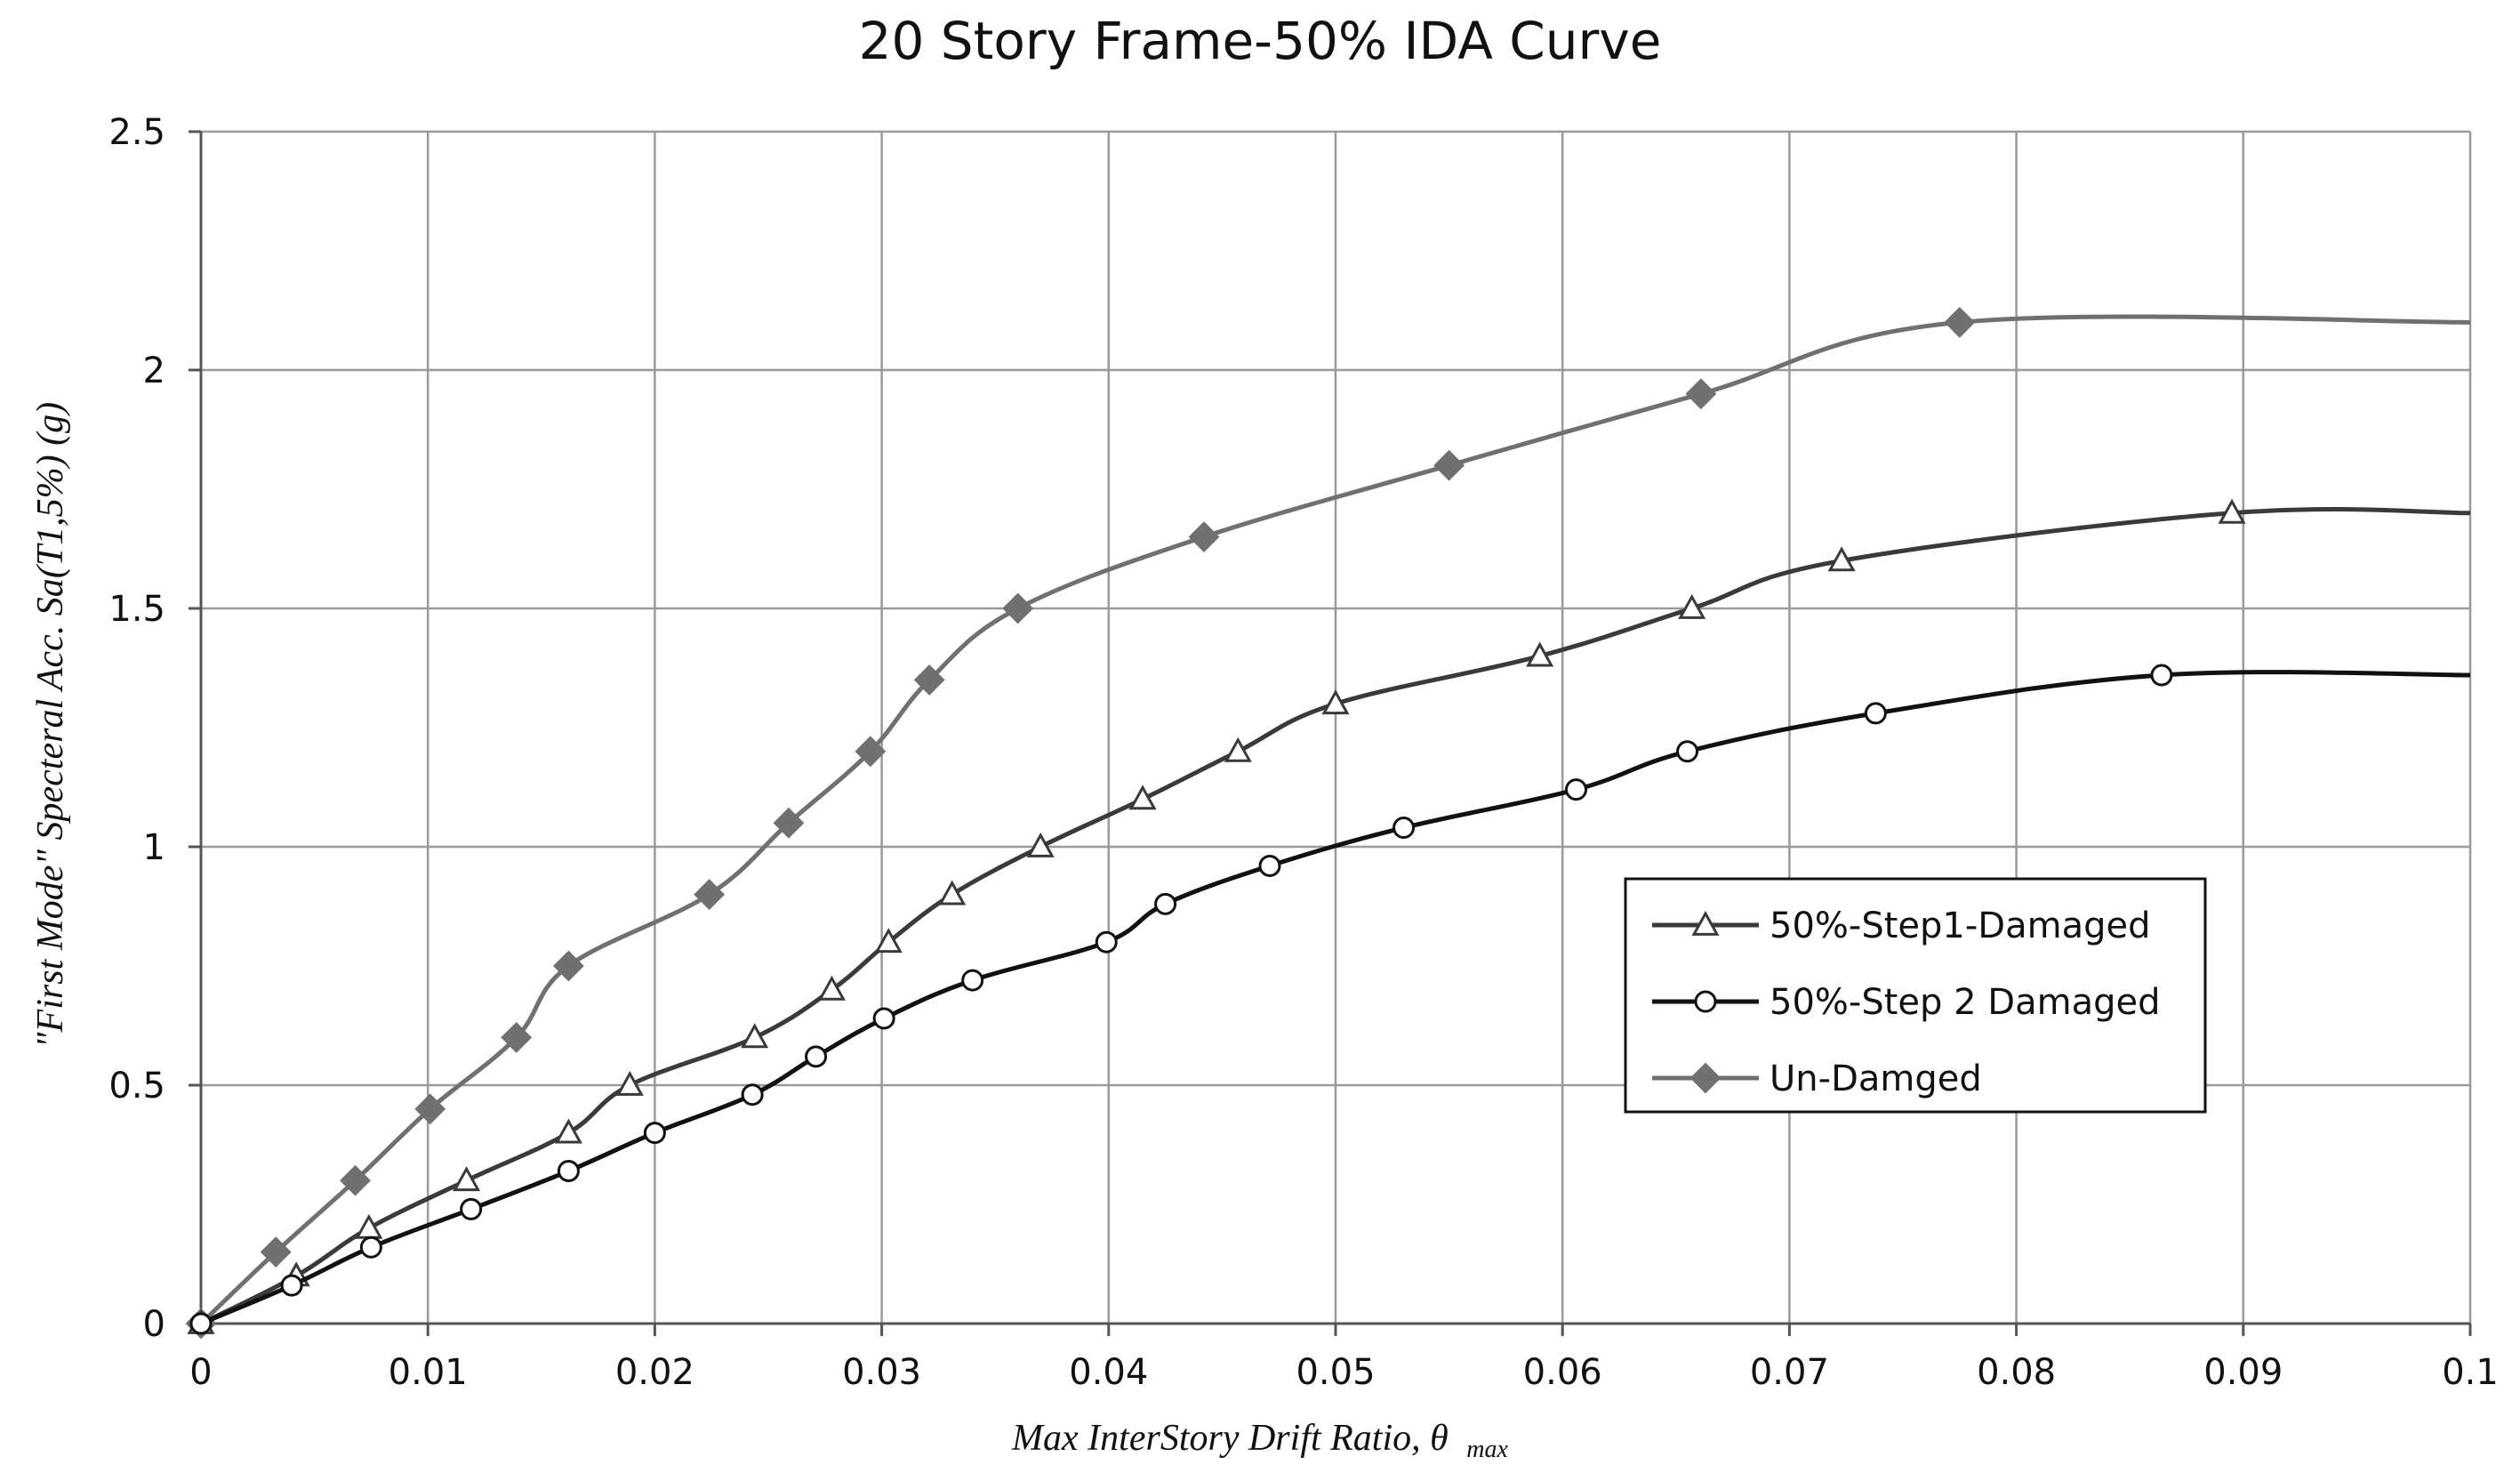 The image size is (2520, 1473). I want to click on x-tick-label: 0.05, so click(1335, 1373).